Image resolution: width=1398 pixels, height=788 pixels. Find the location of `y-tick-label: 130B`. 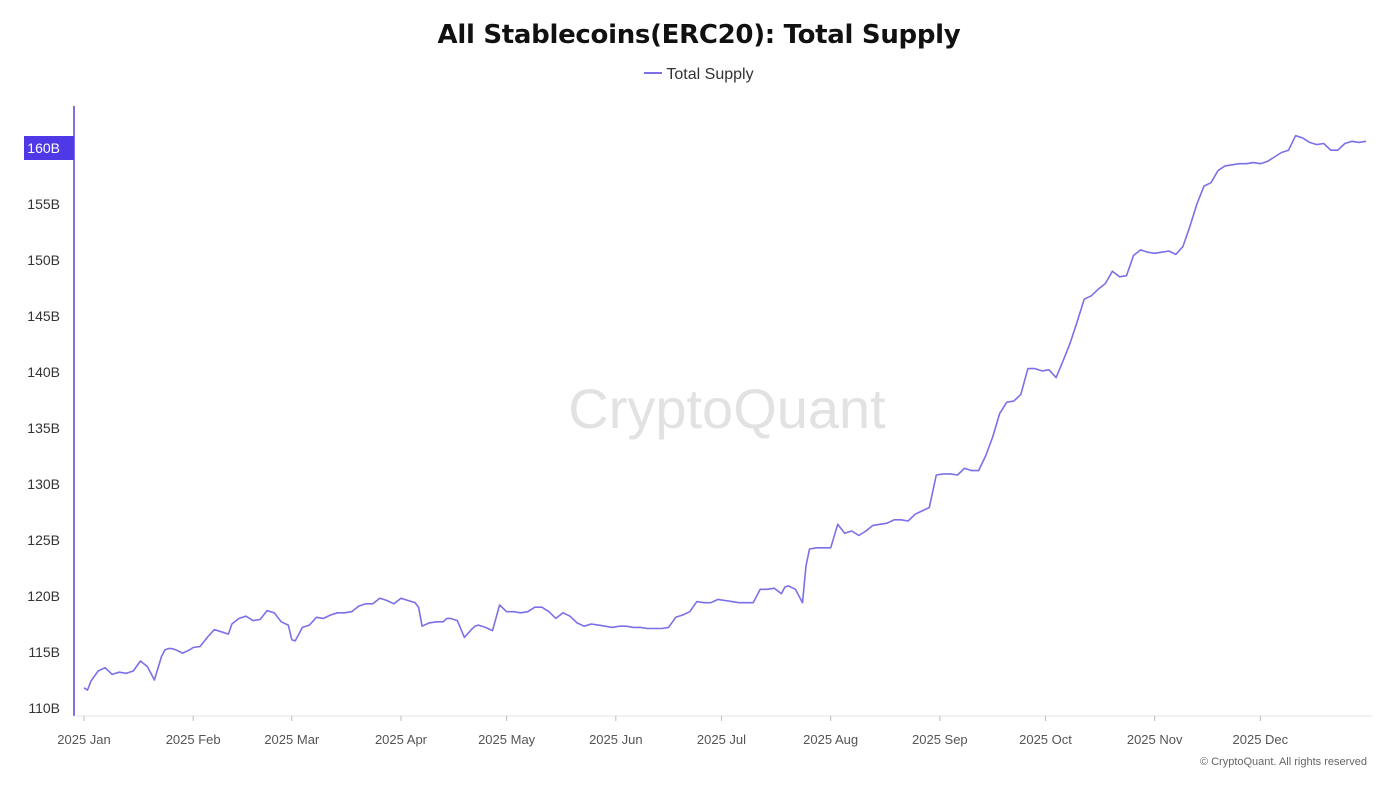

y-tick-label: 130B is located at coordinates (43, 484).